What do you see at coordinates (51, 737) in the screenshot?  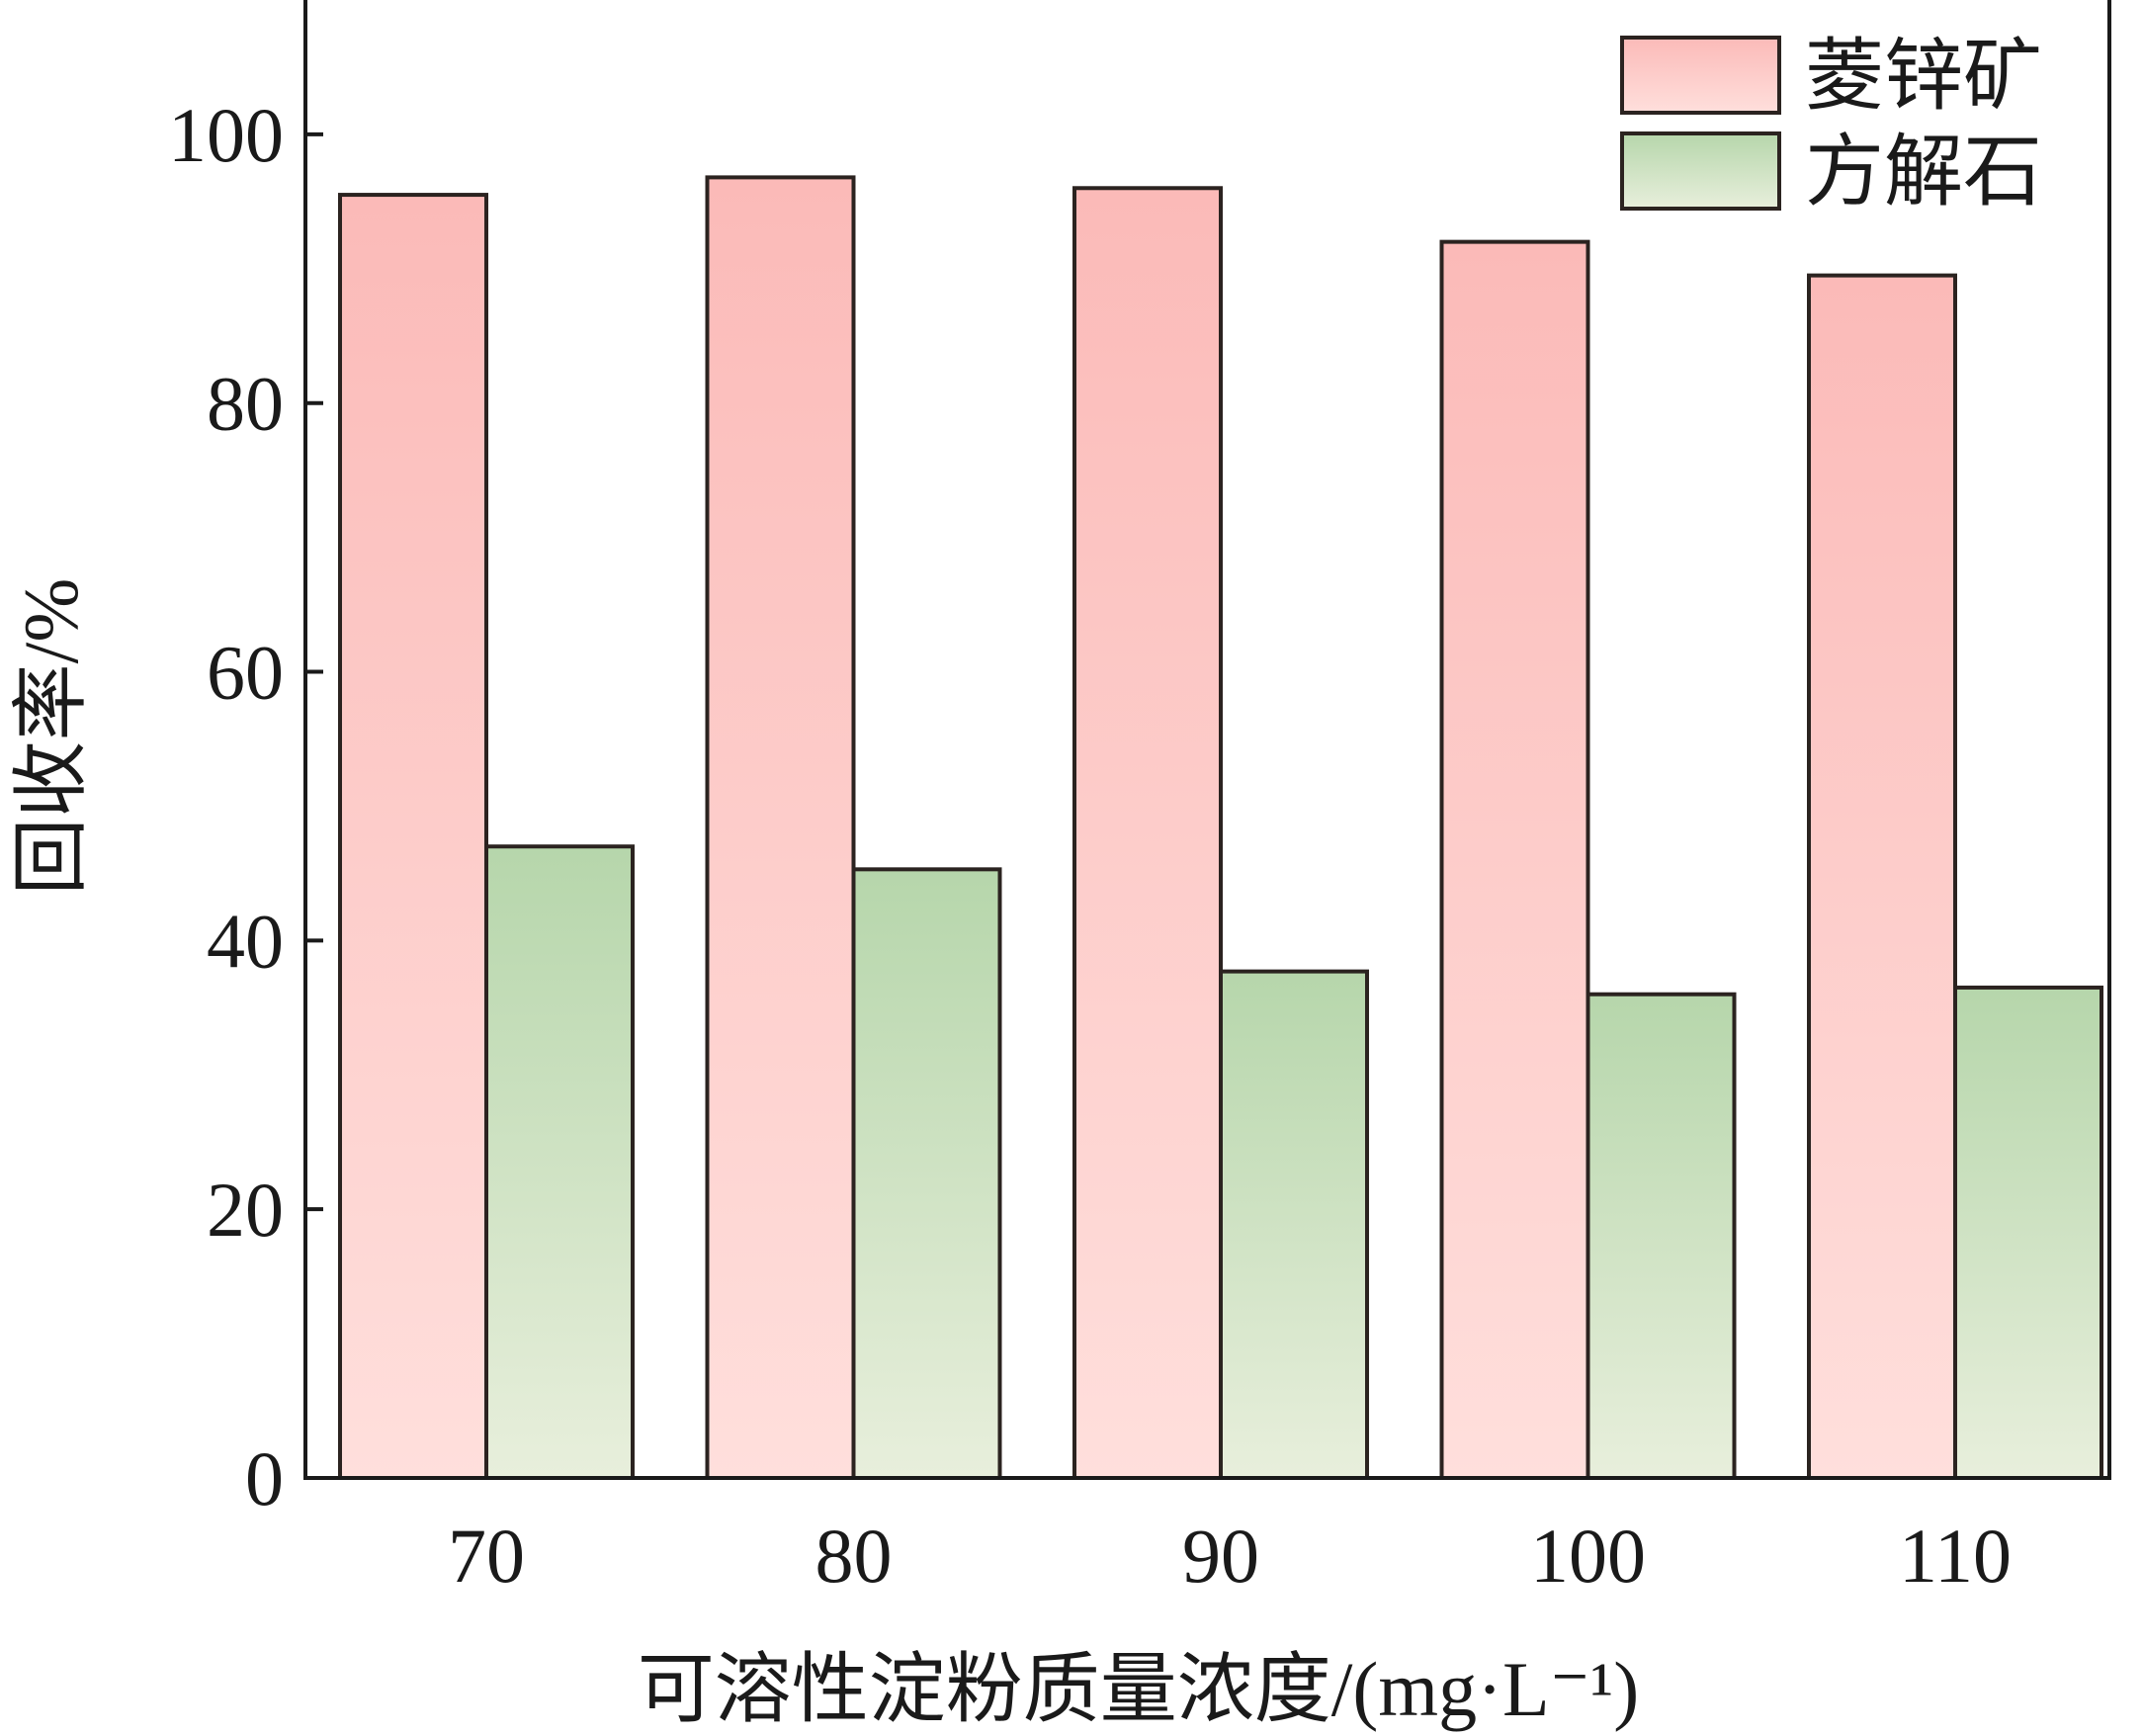 I see `y-axis-title: 回收率/%` at bounding box center [51, 737].